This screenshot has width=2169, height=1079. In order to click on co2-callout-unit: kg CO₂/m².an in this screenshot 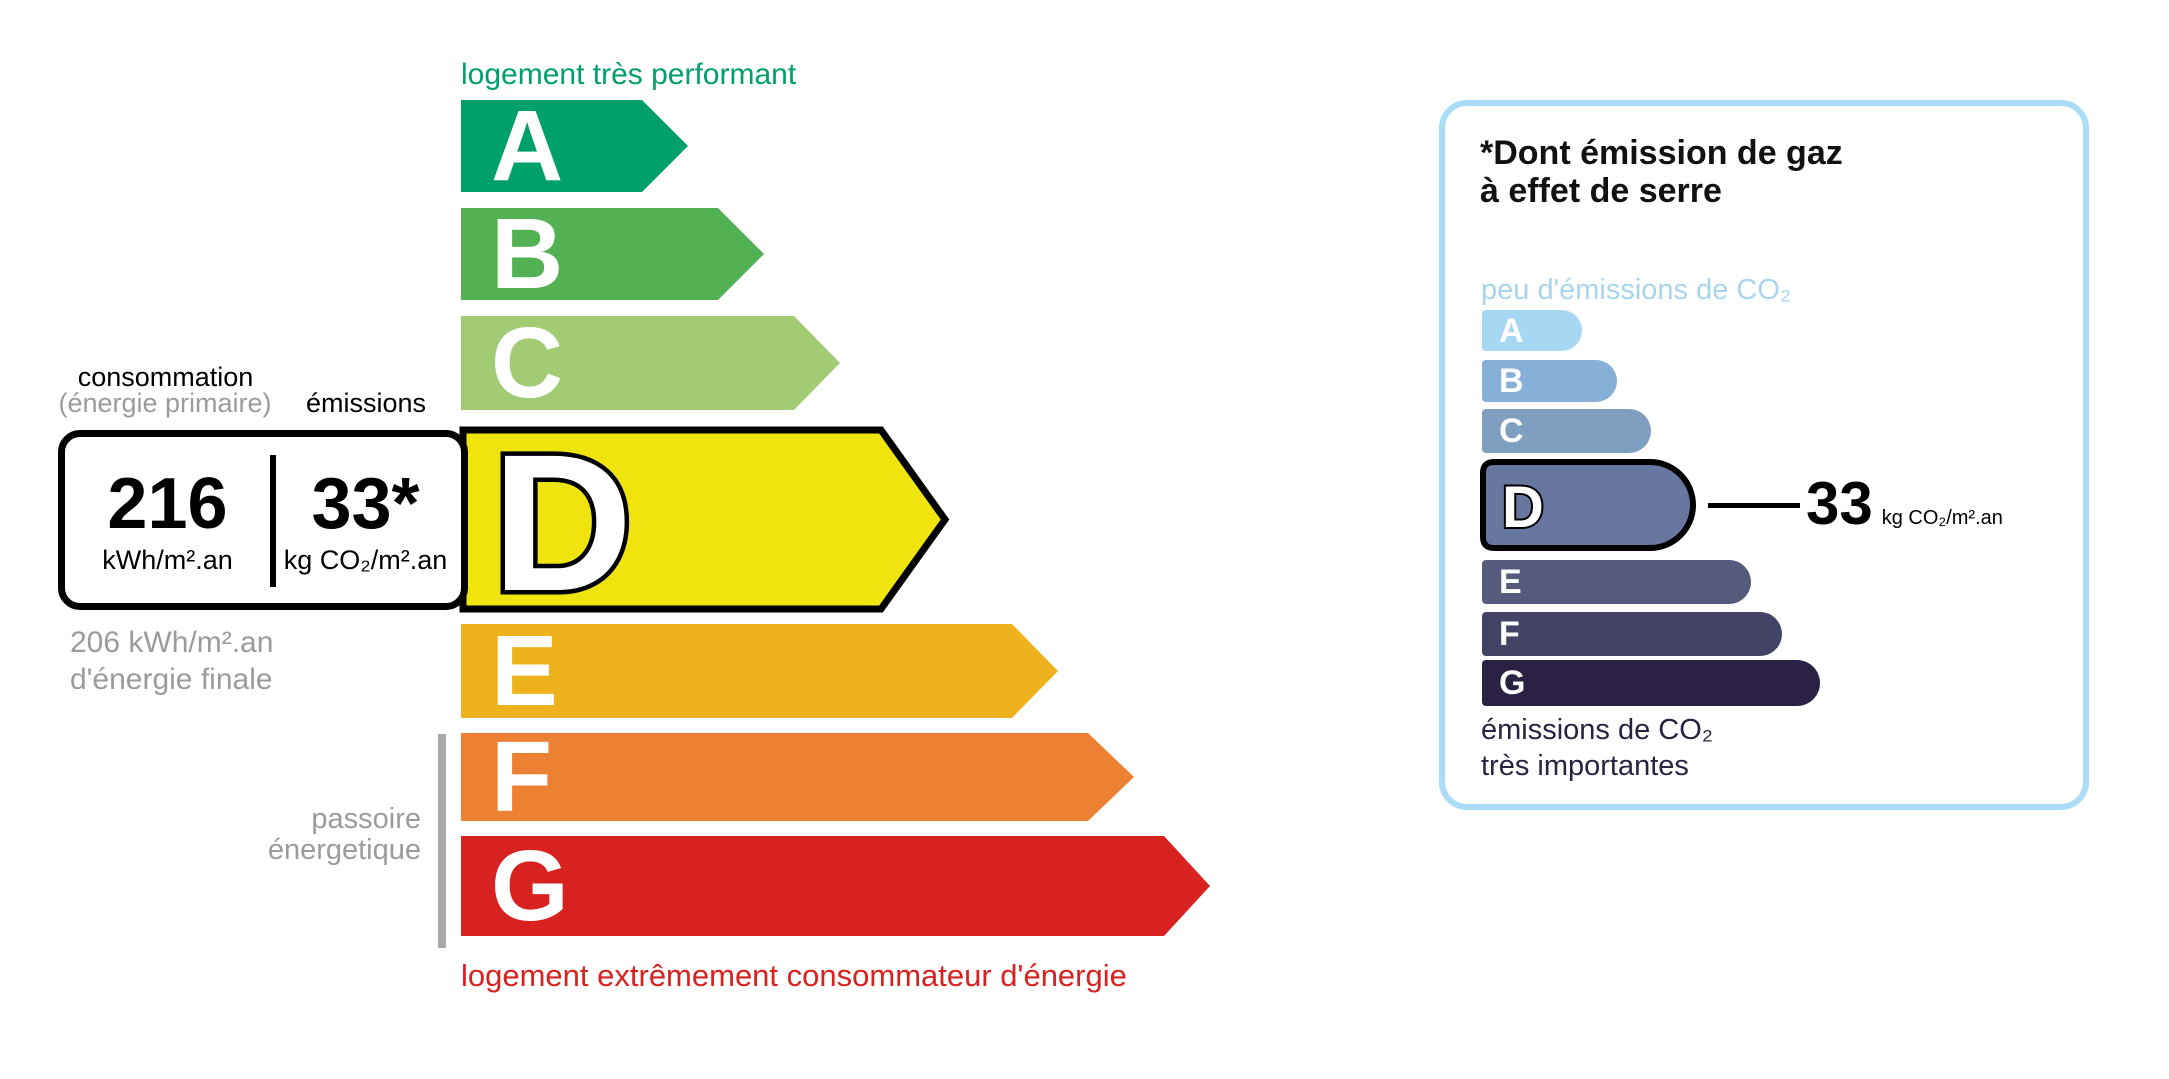, I will do `click(1942, 518)`.